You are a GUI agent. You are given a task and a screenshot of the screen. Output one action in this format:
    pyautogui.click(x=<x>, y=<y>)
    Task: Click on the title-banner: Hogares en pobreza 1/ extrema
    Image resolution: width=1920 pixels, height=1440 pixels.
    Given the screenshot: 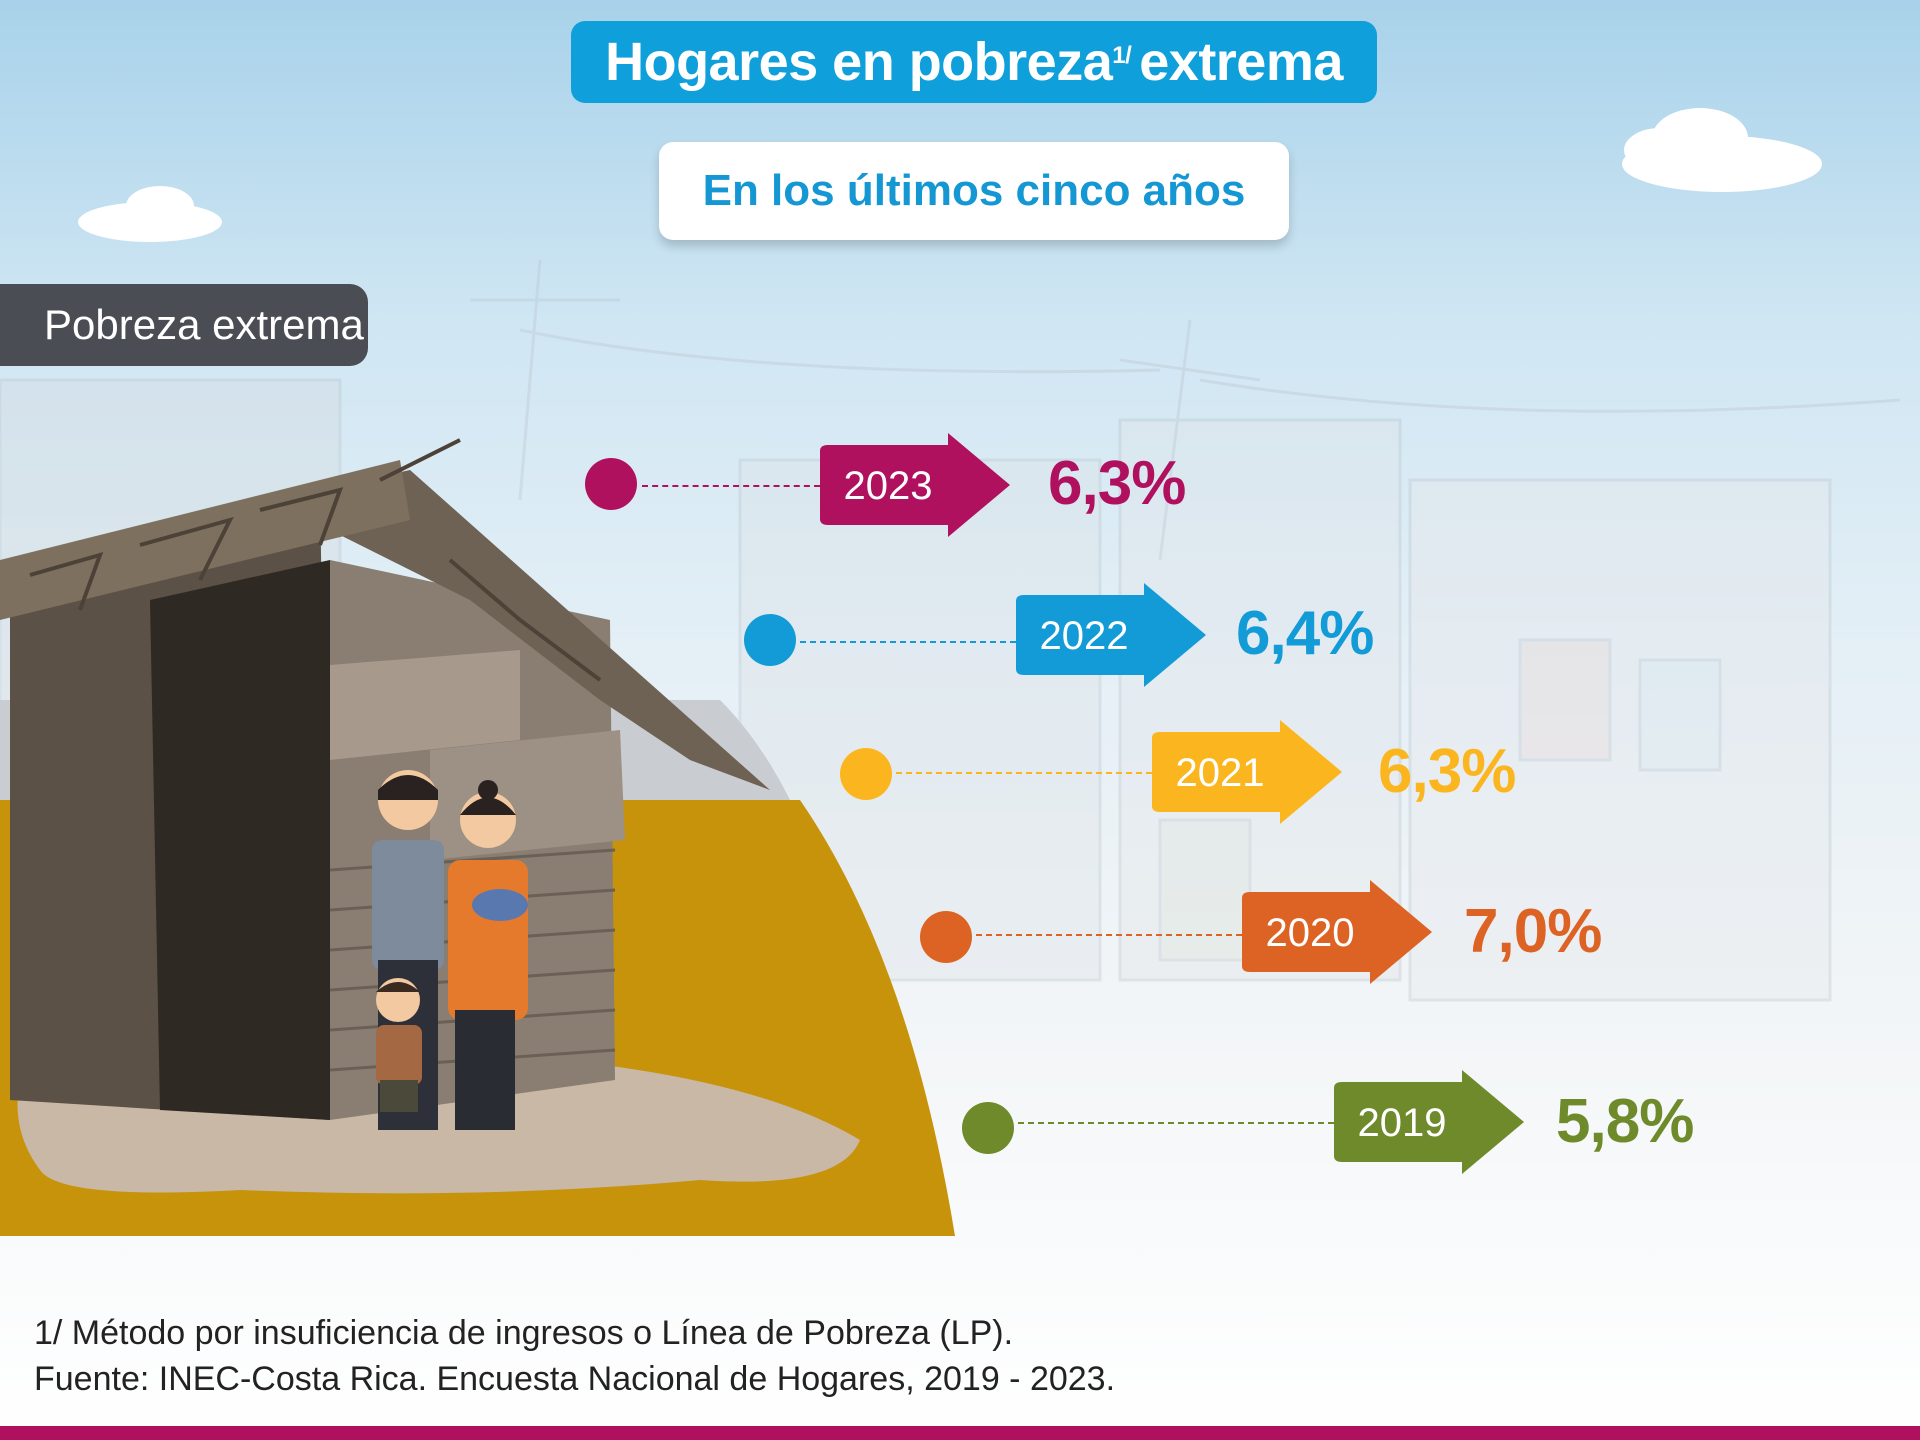 What is the action you would take?
    pyautogui.click(x=974, y=62)
    